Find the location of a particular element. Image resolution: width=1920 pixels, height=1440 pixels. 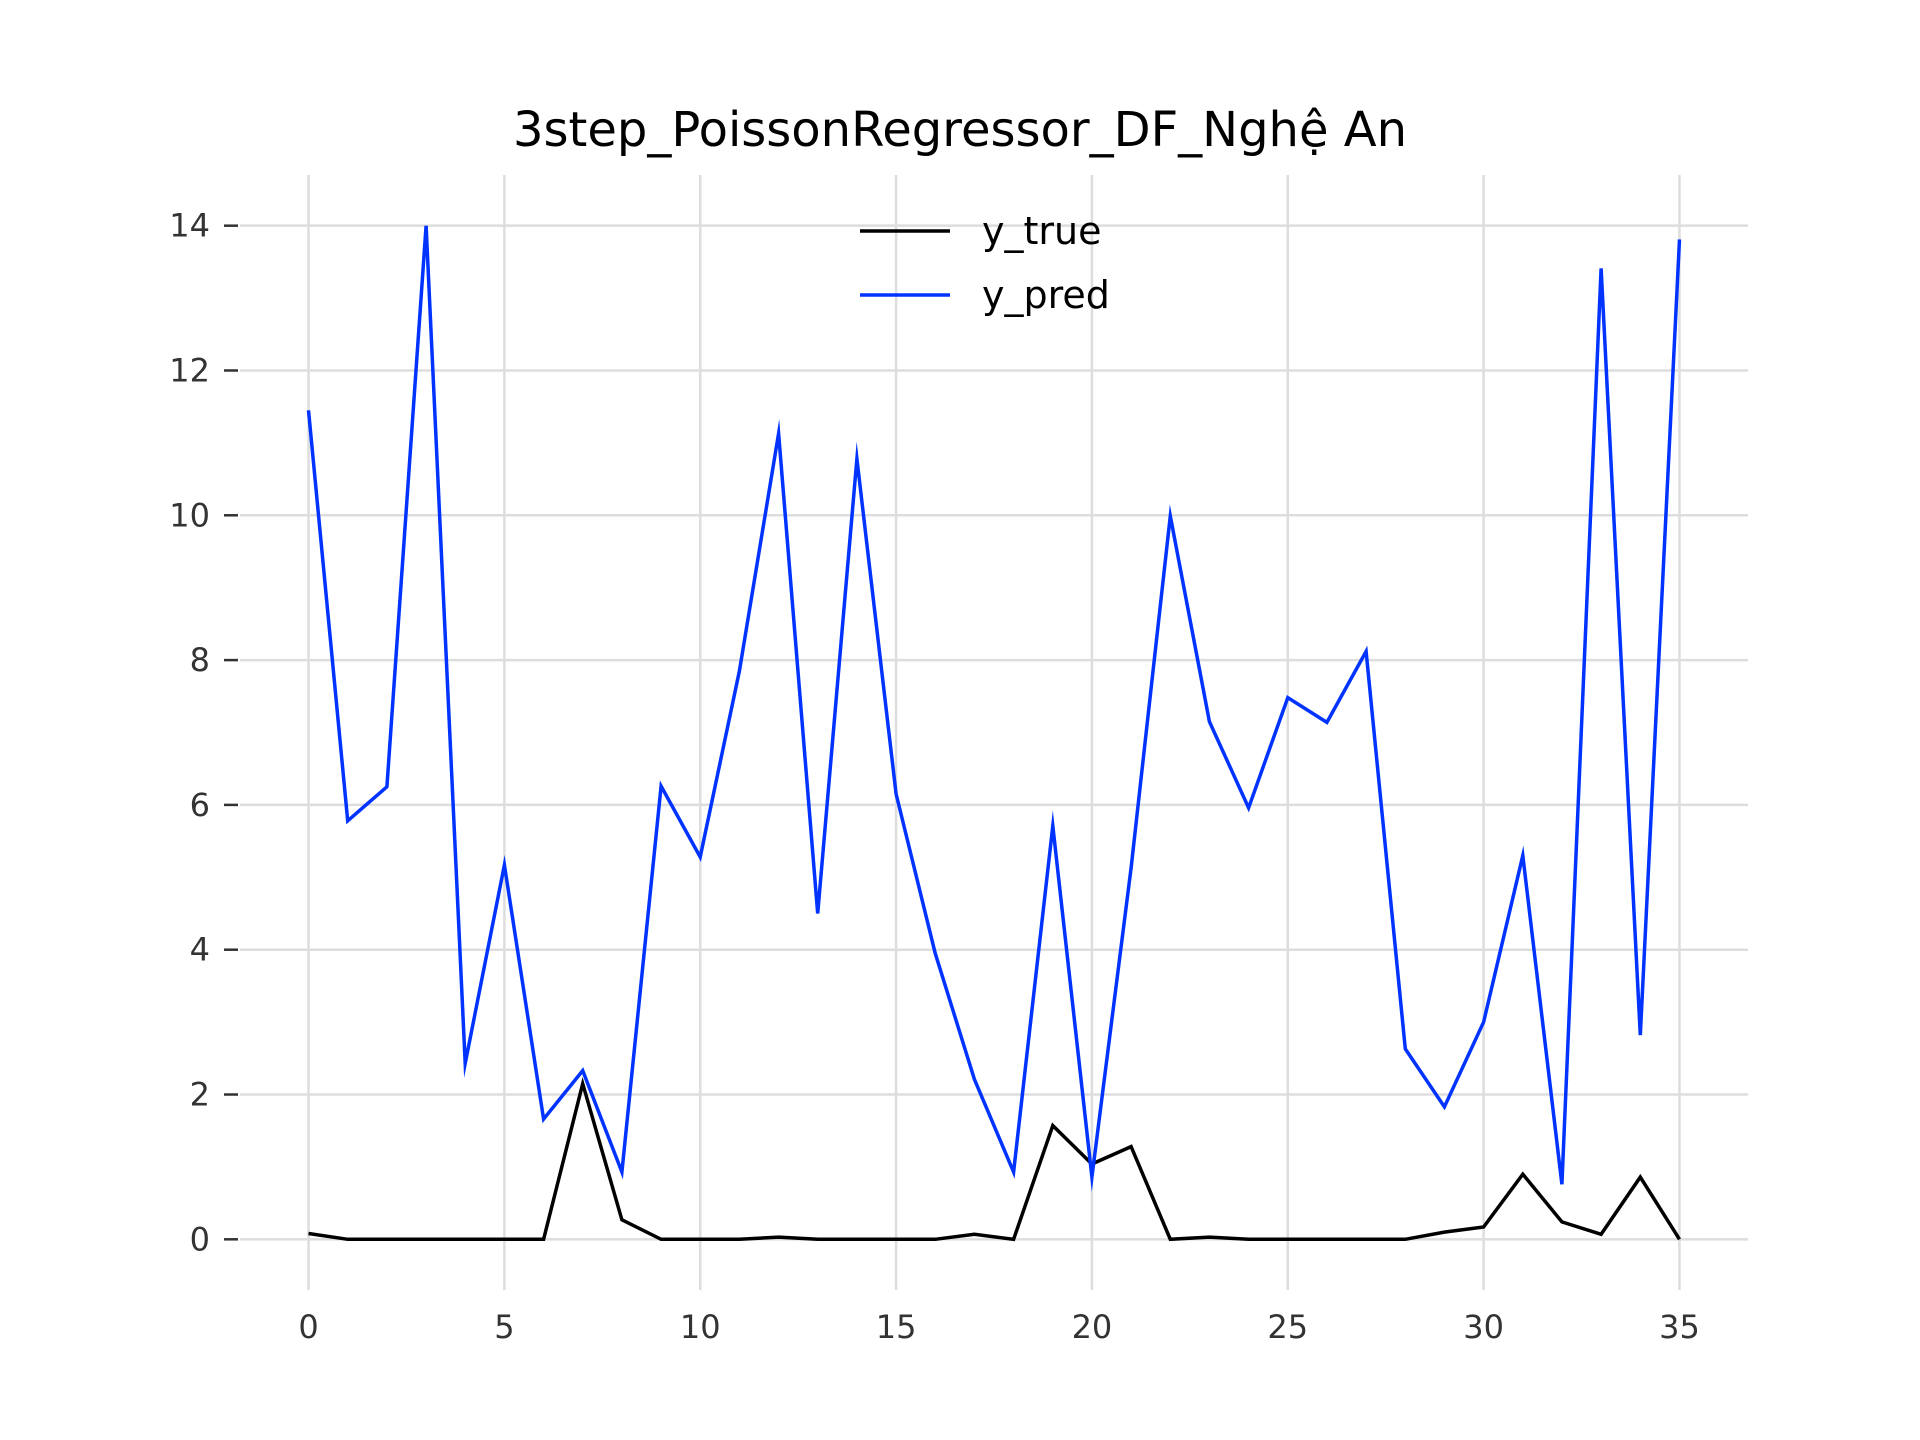

x-tick-label: 35 is located at coordinates (1679, 1327).